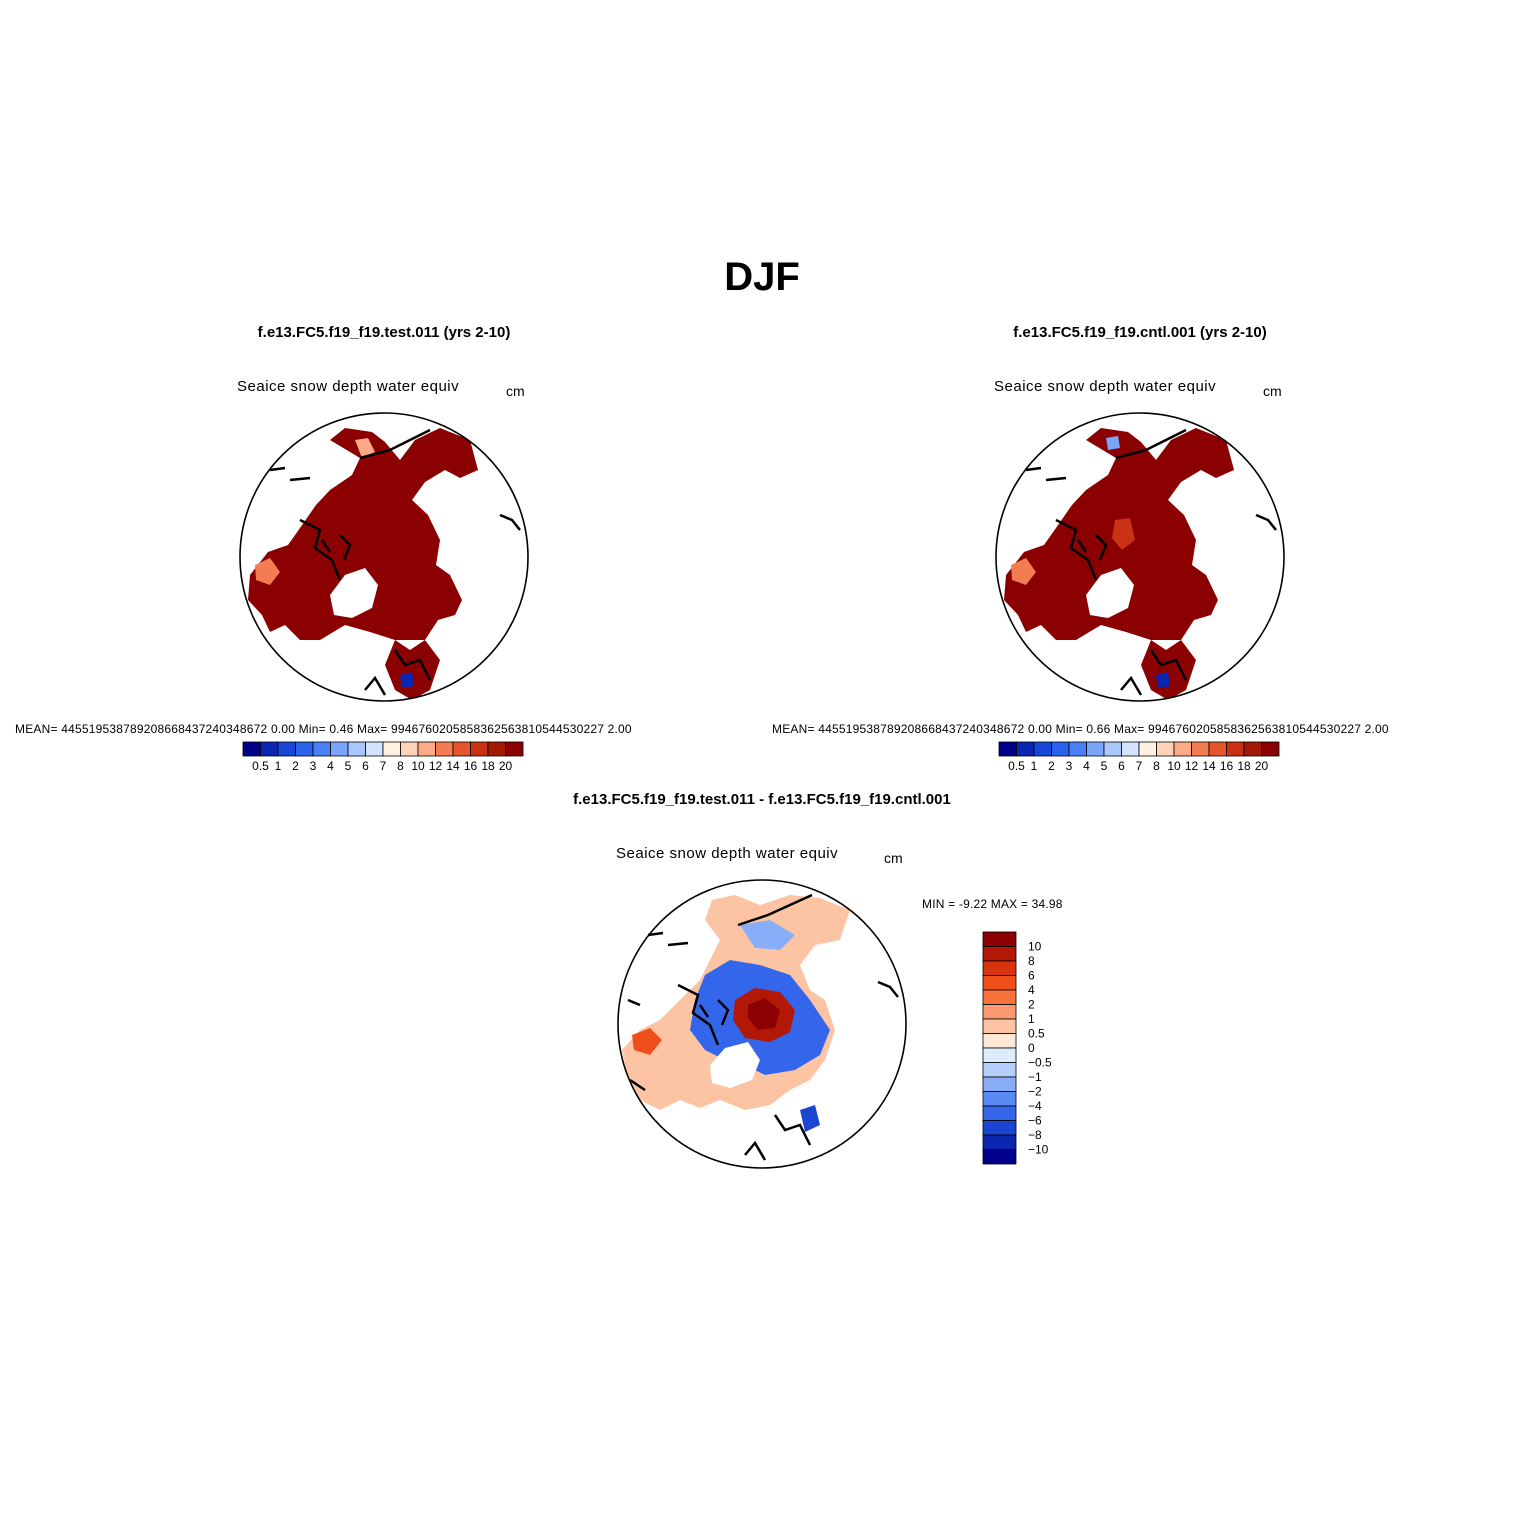  I want to click on panel-1-colorbar-label: 10, so click(418, 766).